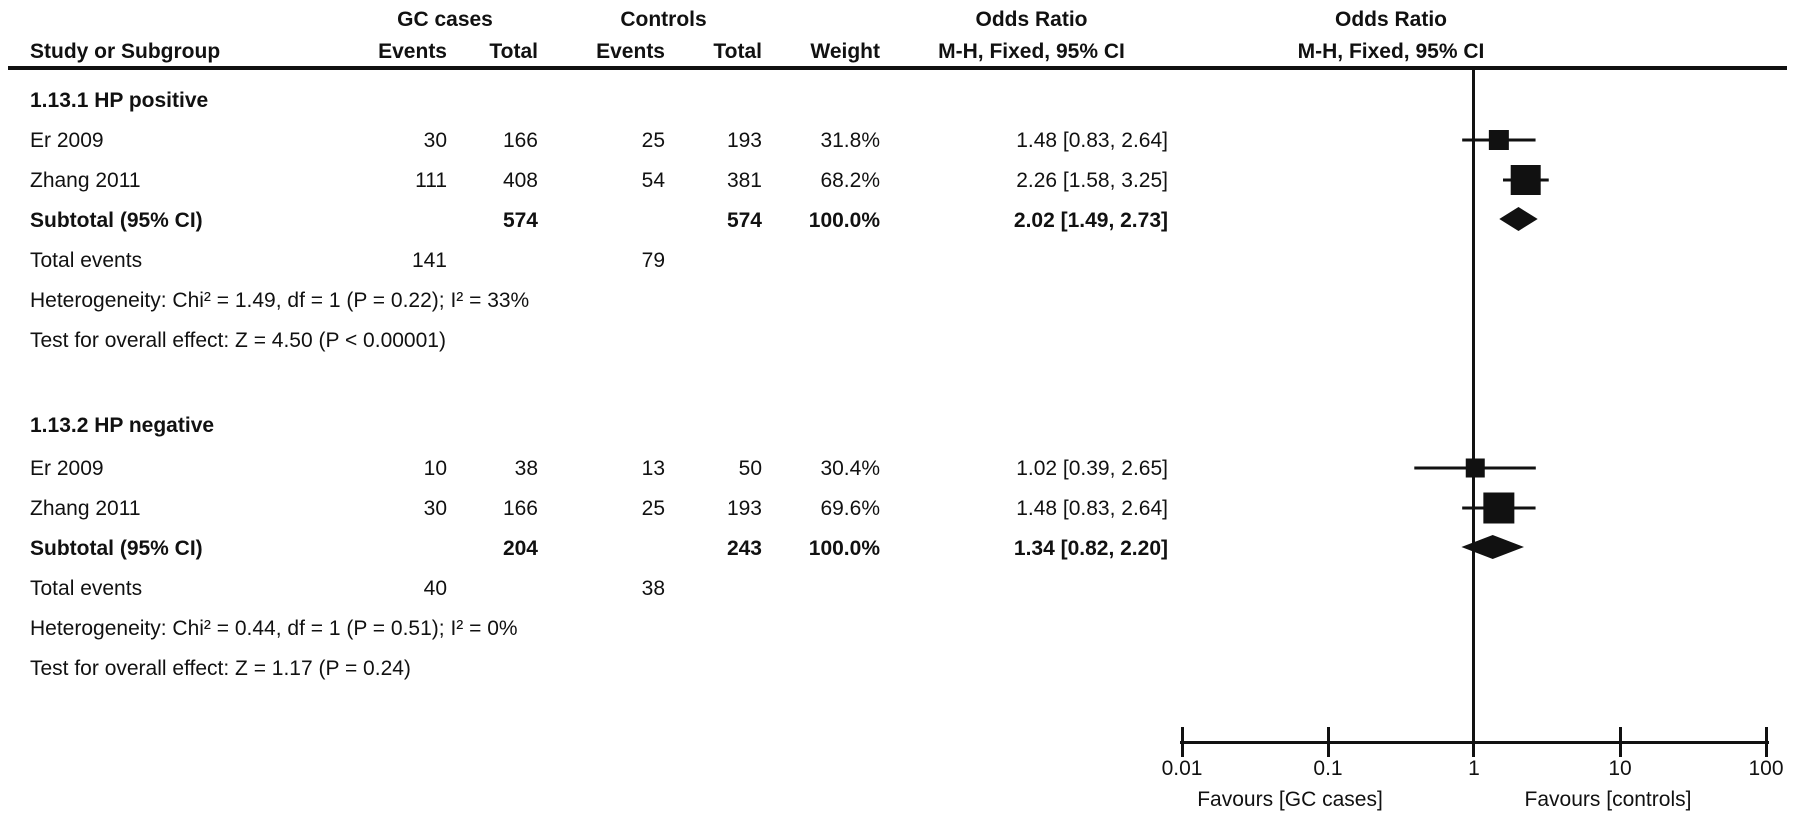 The image size is (1795, 837). I want to click on header-divider-line, so click(897, 68).